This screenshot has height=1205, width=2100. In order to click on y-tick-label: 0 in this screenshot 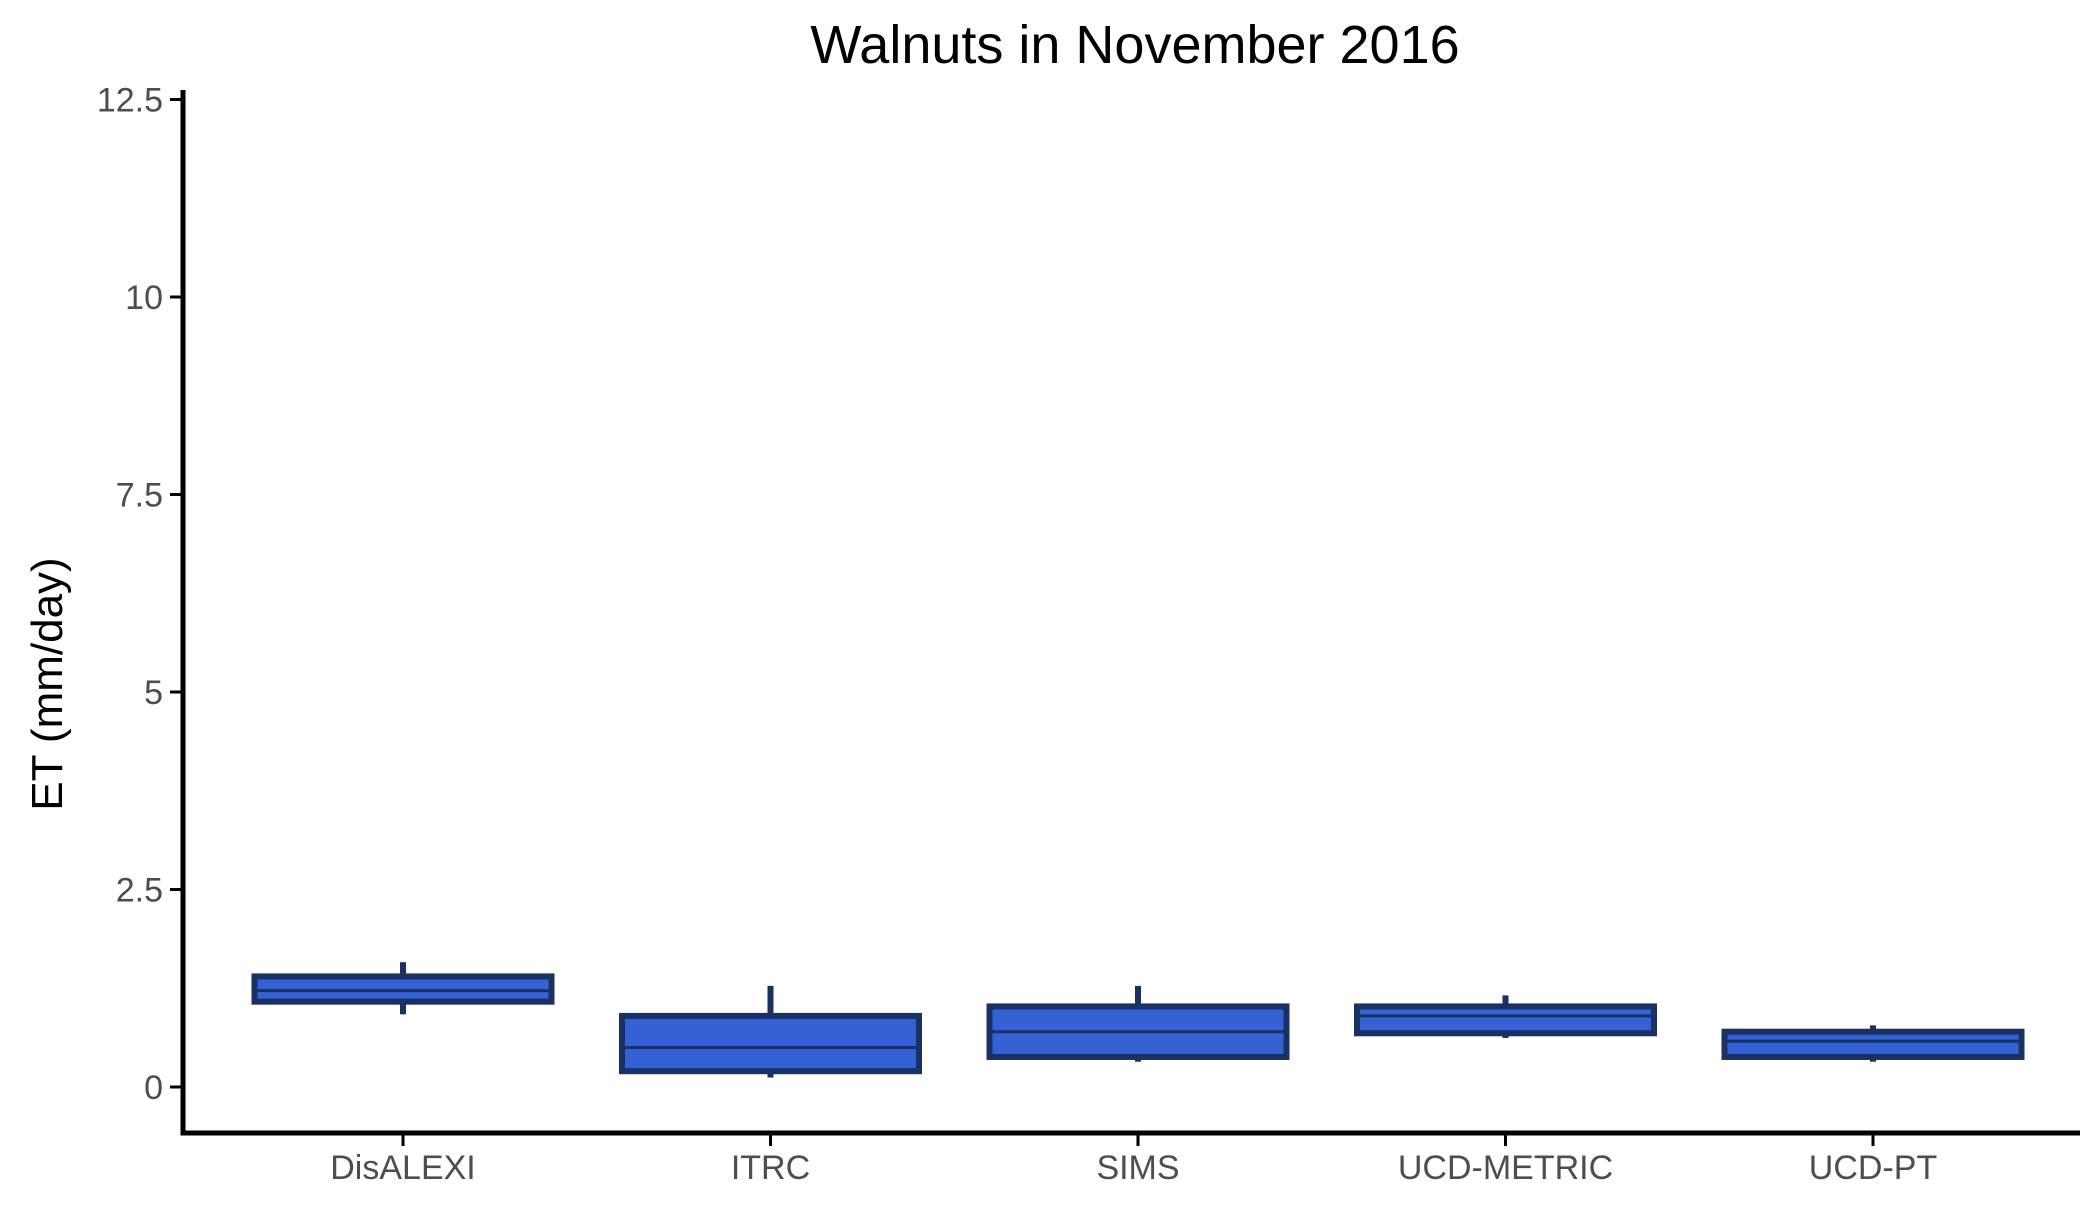, I will do `click(153, 1088)`.